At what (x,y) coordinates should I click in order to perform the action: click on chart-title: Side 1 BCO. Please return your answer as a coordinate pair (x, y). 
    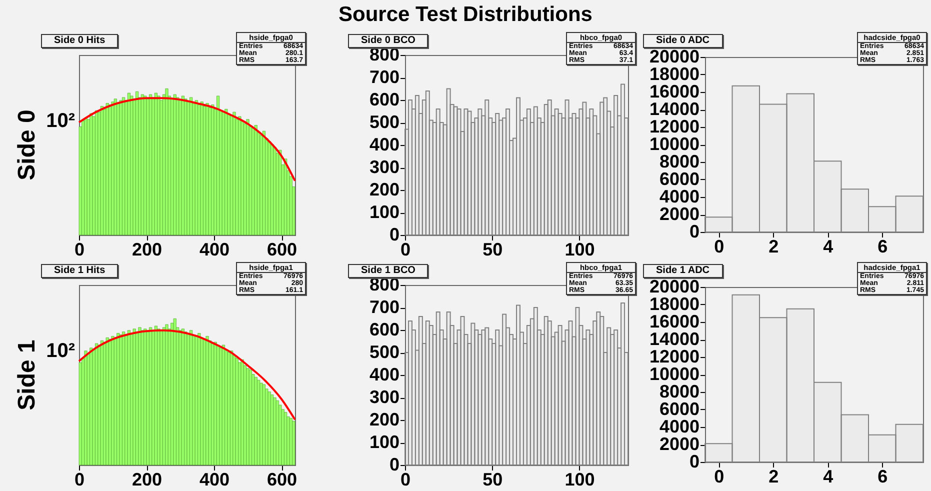
    Looking at the image, I should click on (388, 271).